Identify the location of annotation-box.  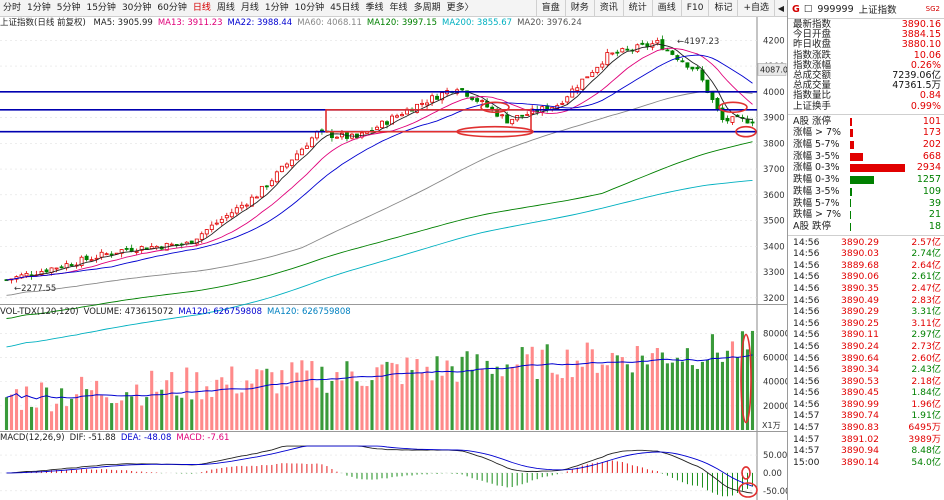
(428, 121).